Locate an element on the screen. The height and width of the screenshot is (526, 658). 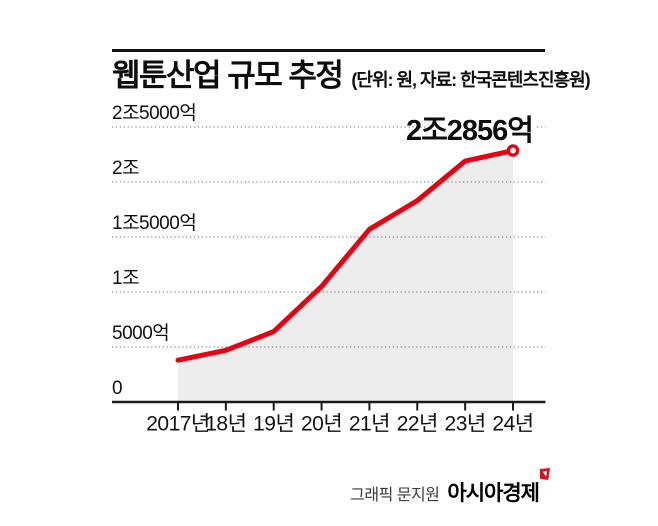
credit-text: 그래픽 문지원 is located at coordinates (395, 495).